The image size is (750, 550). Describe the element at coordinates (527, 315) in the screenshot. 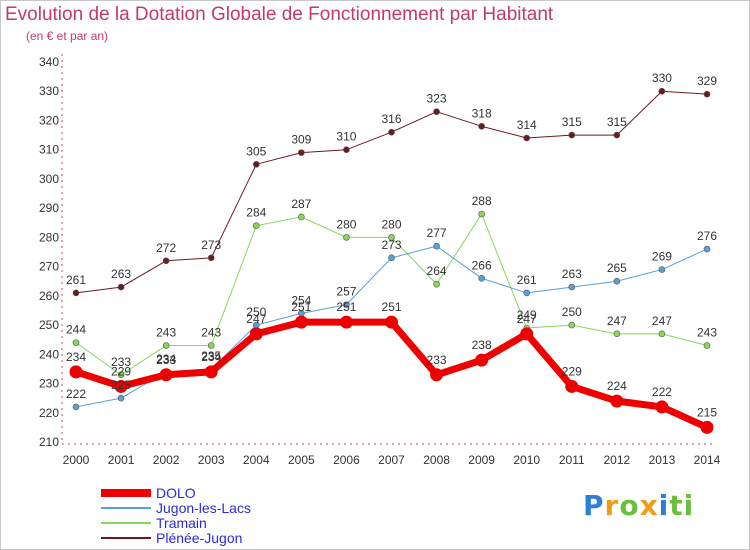

I see `data-label: 249` at that location.